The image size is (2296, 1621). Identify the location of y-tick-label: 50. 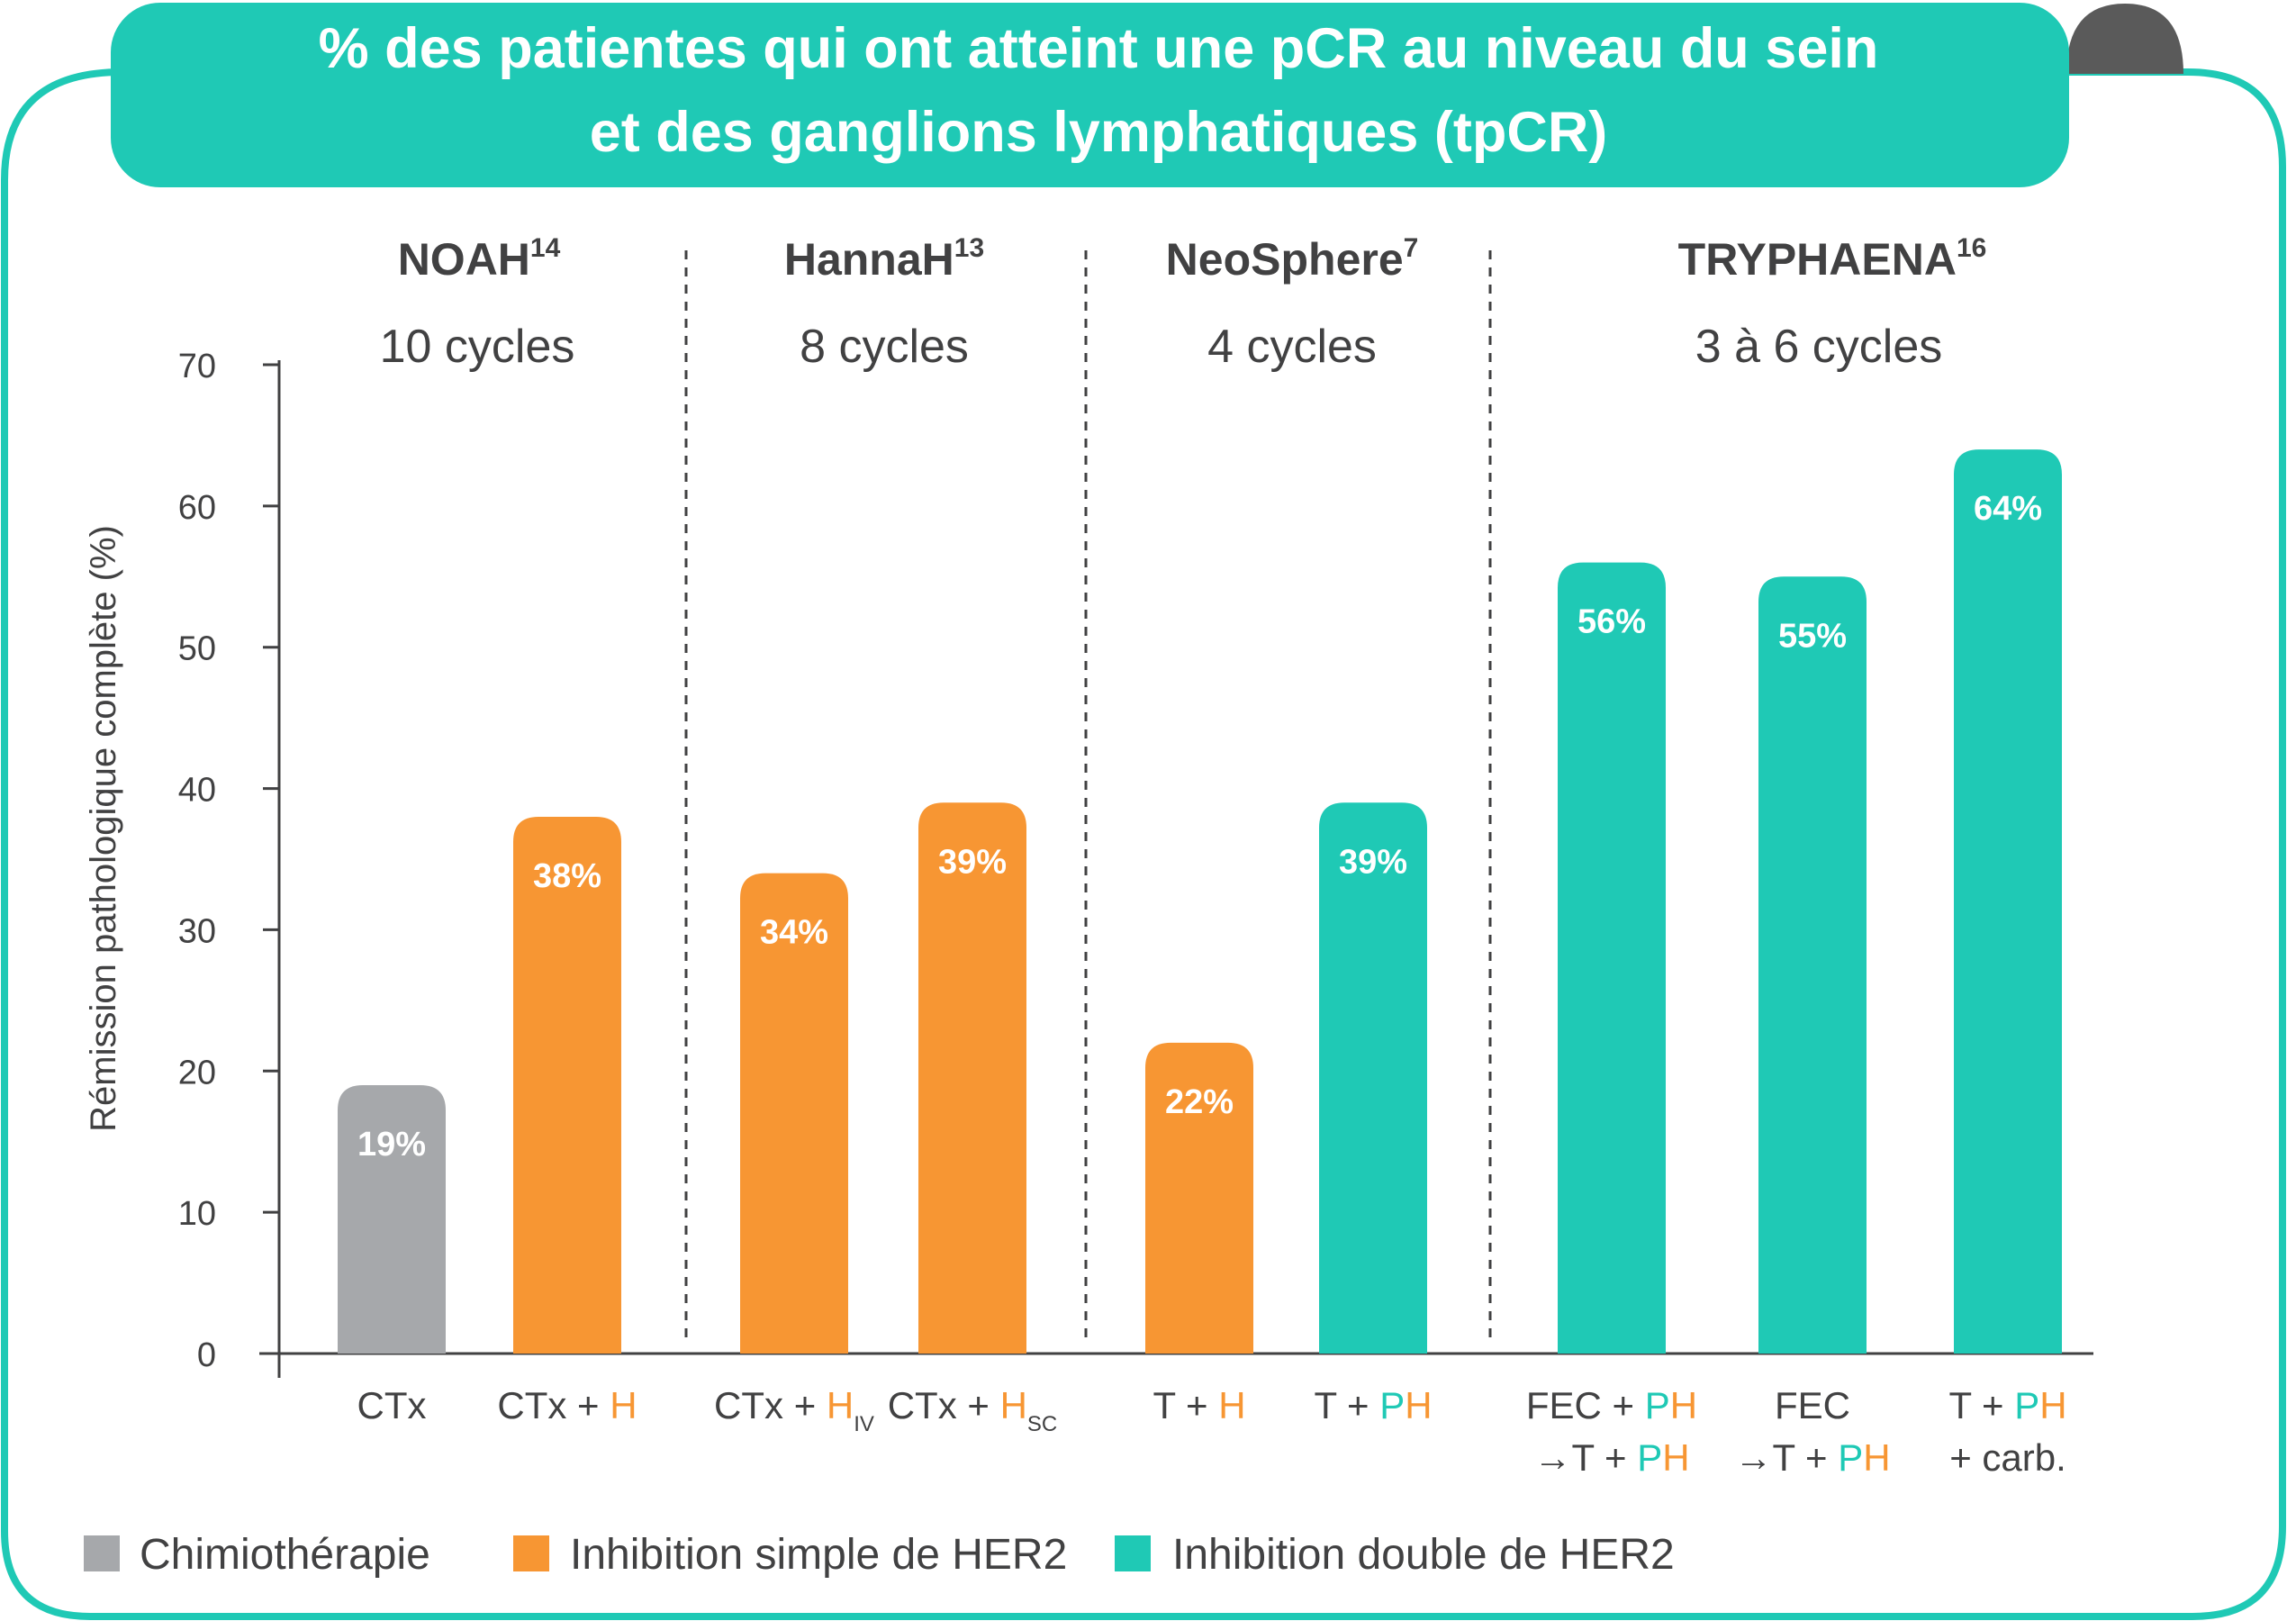
(197, 649).